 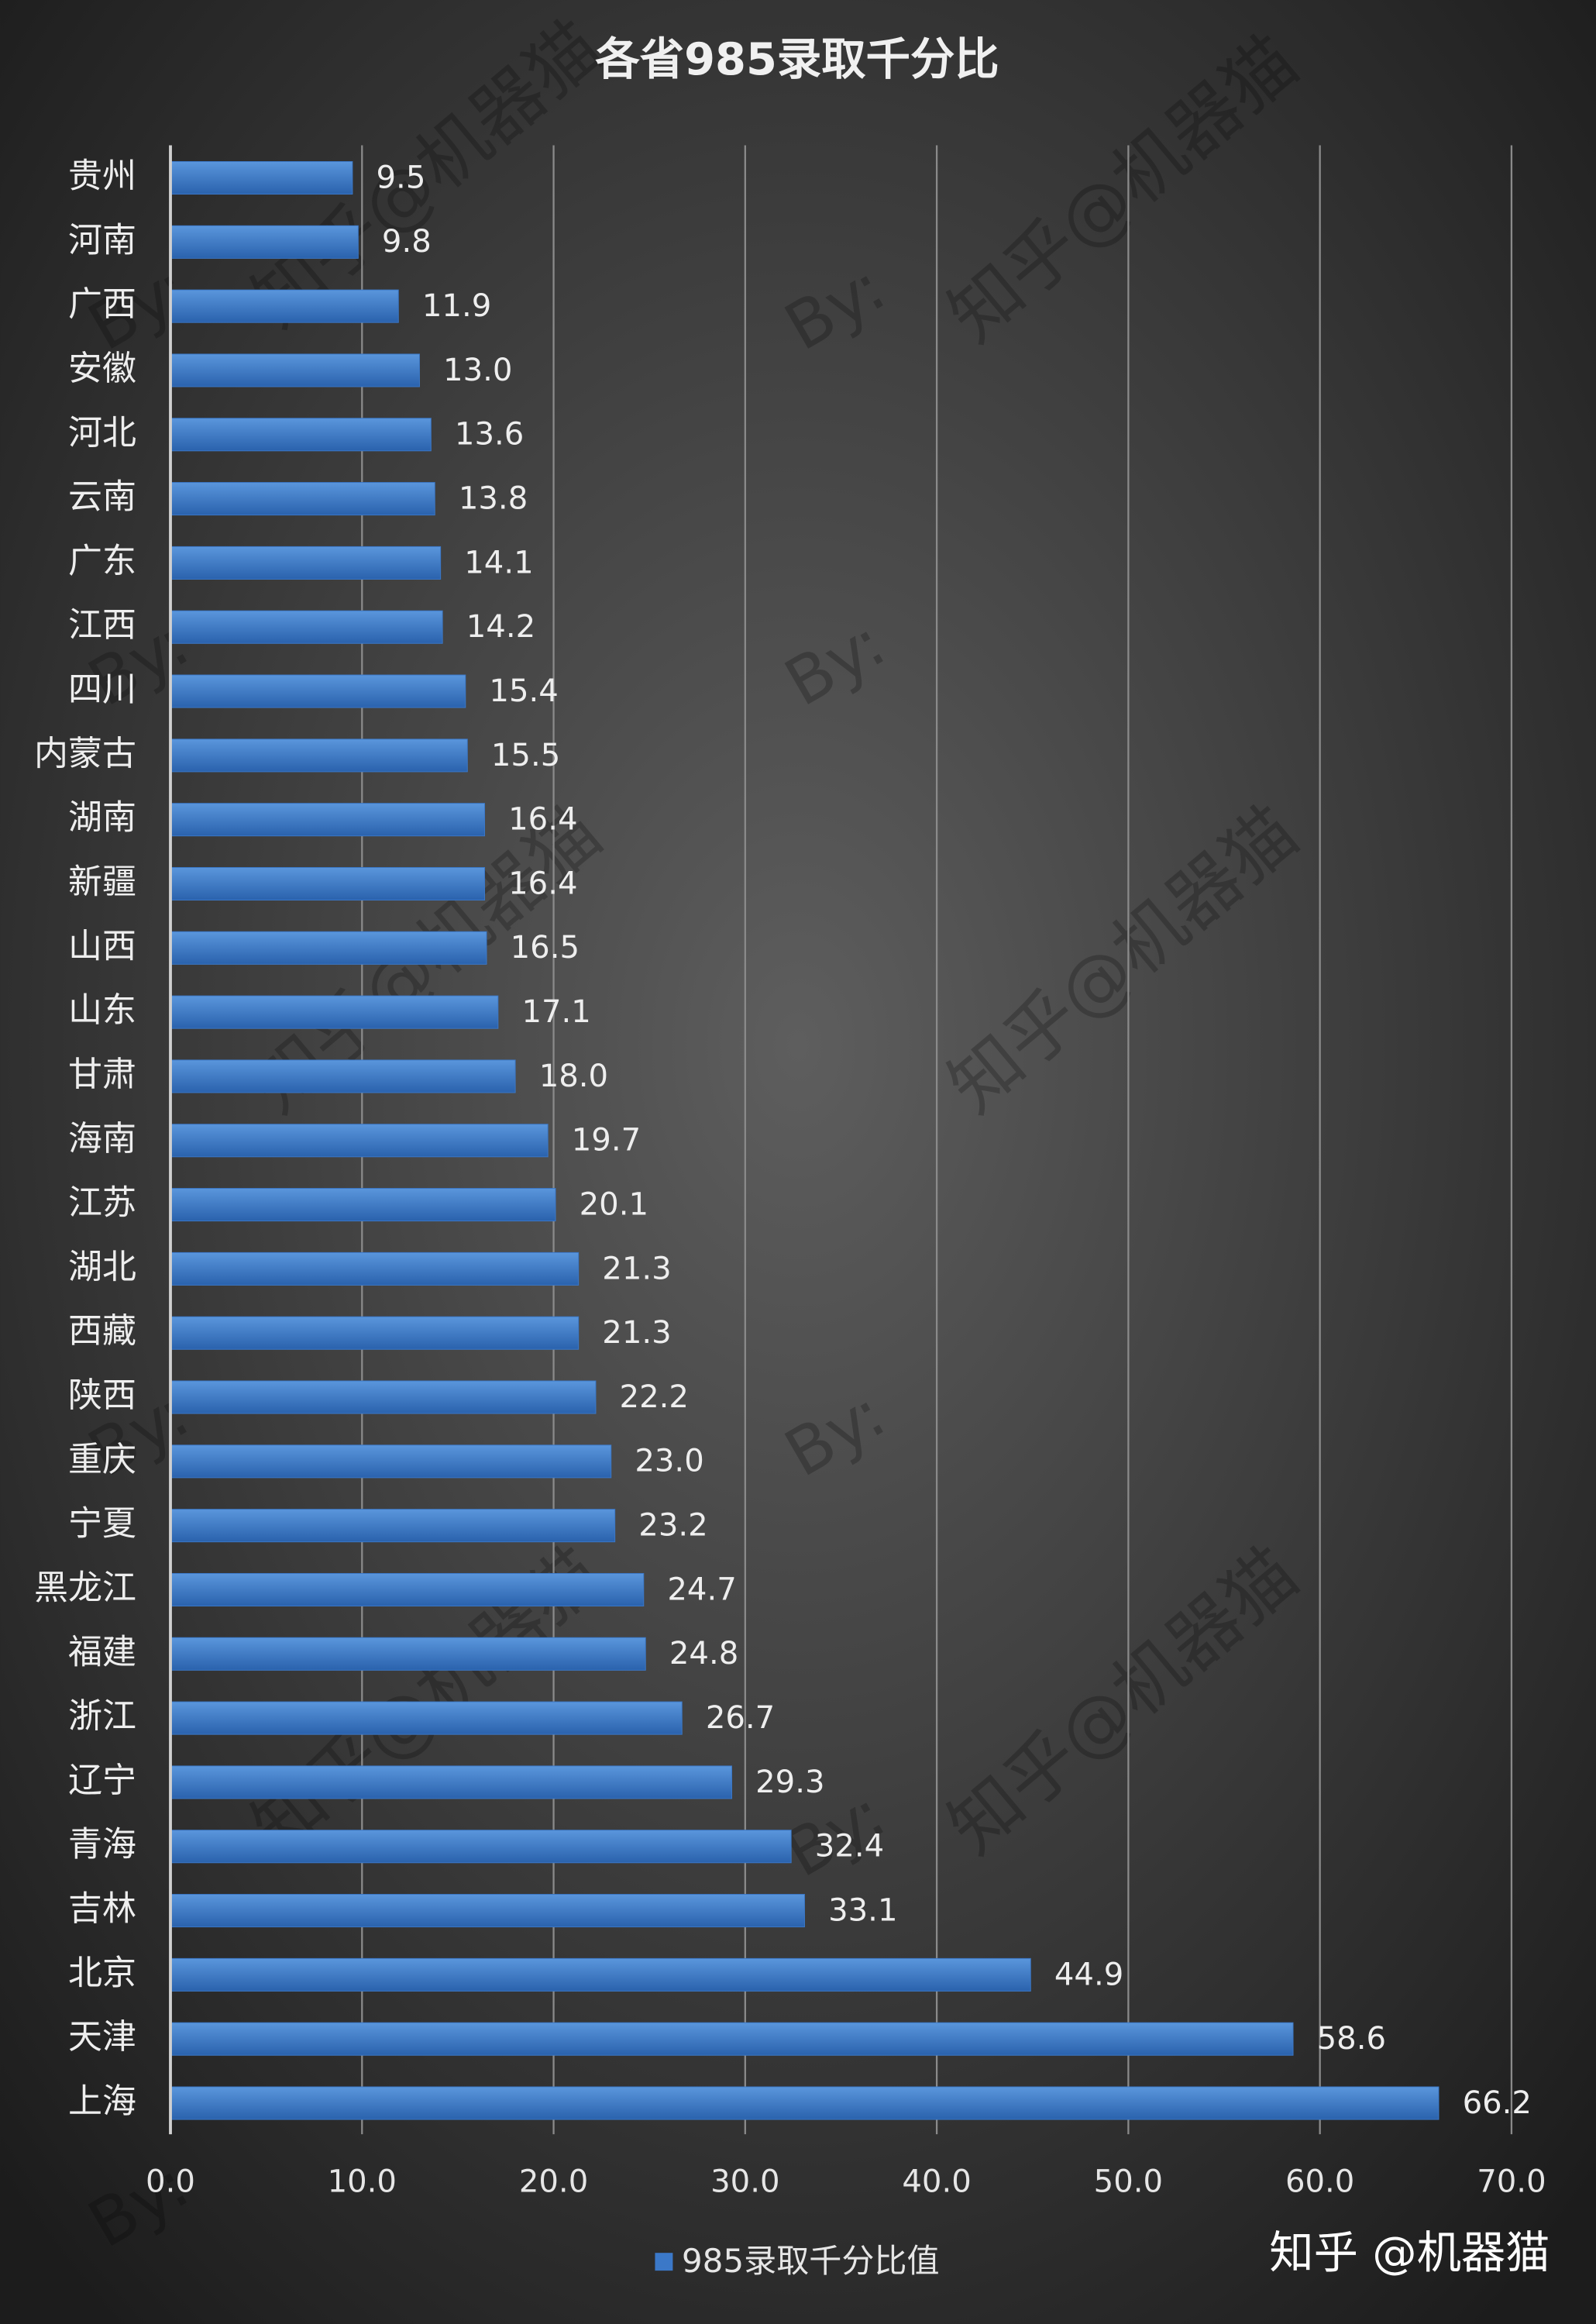 What do you see at coordinates (862, 1910) in the screenshot?
I see `data-label: 33.1` at bounding box center [862, 1910].